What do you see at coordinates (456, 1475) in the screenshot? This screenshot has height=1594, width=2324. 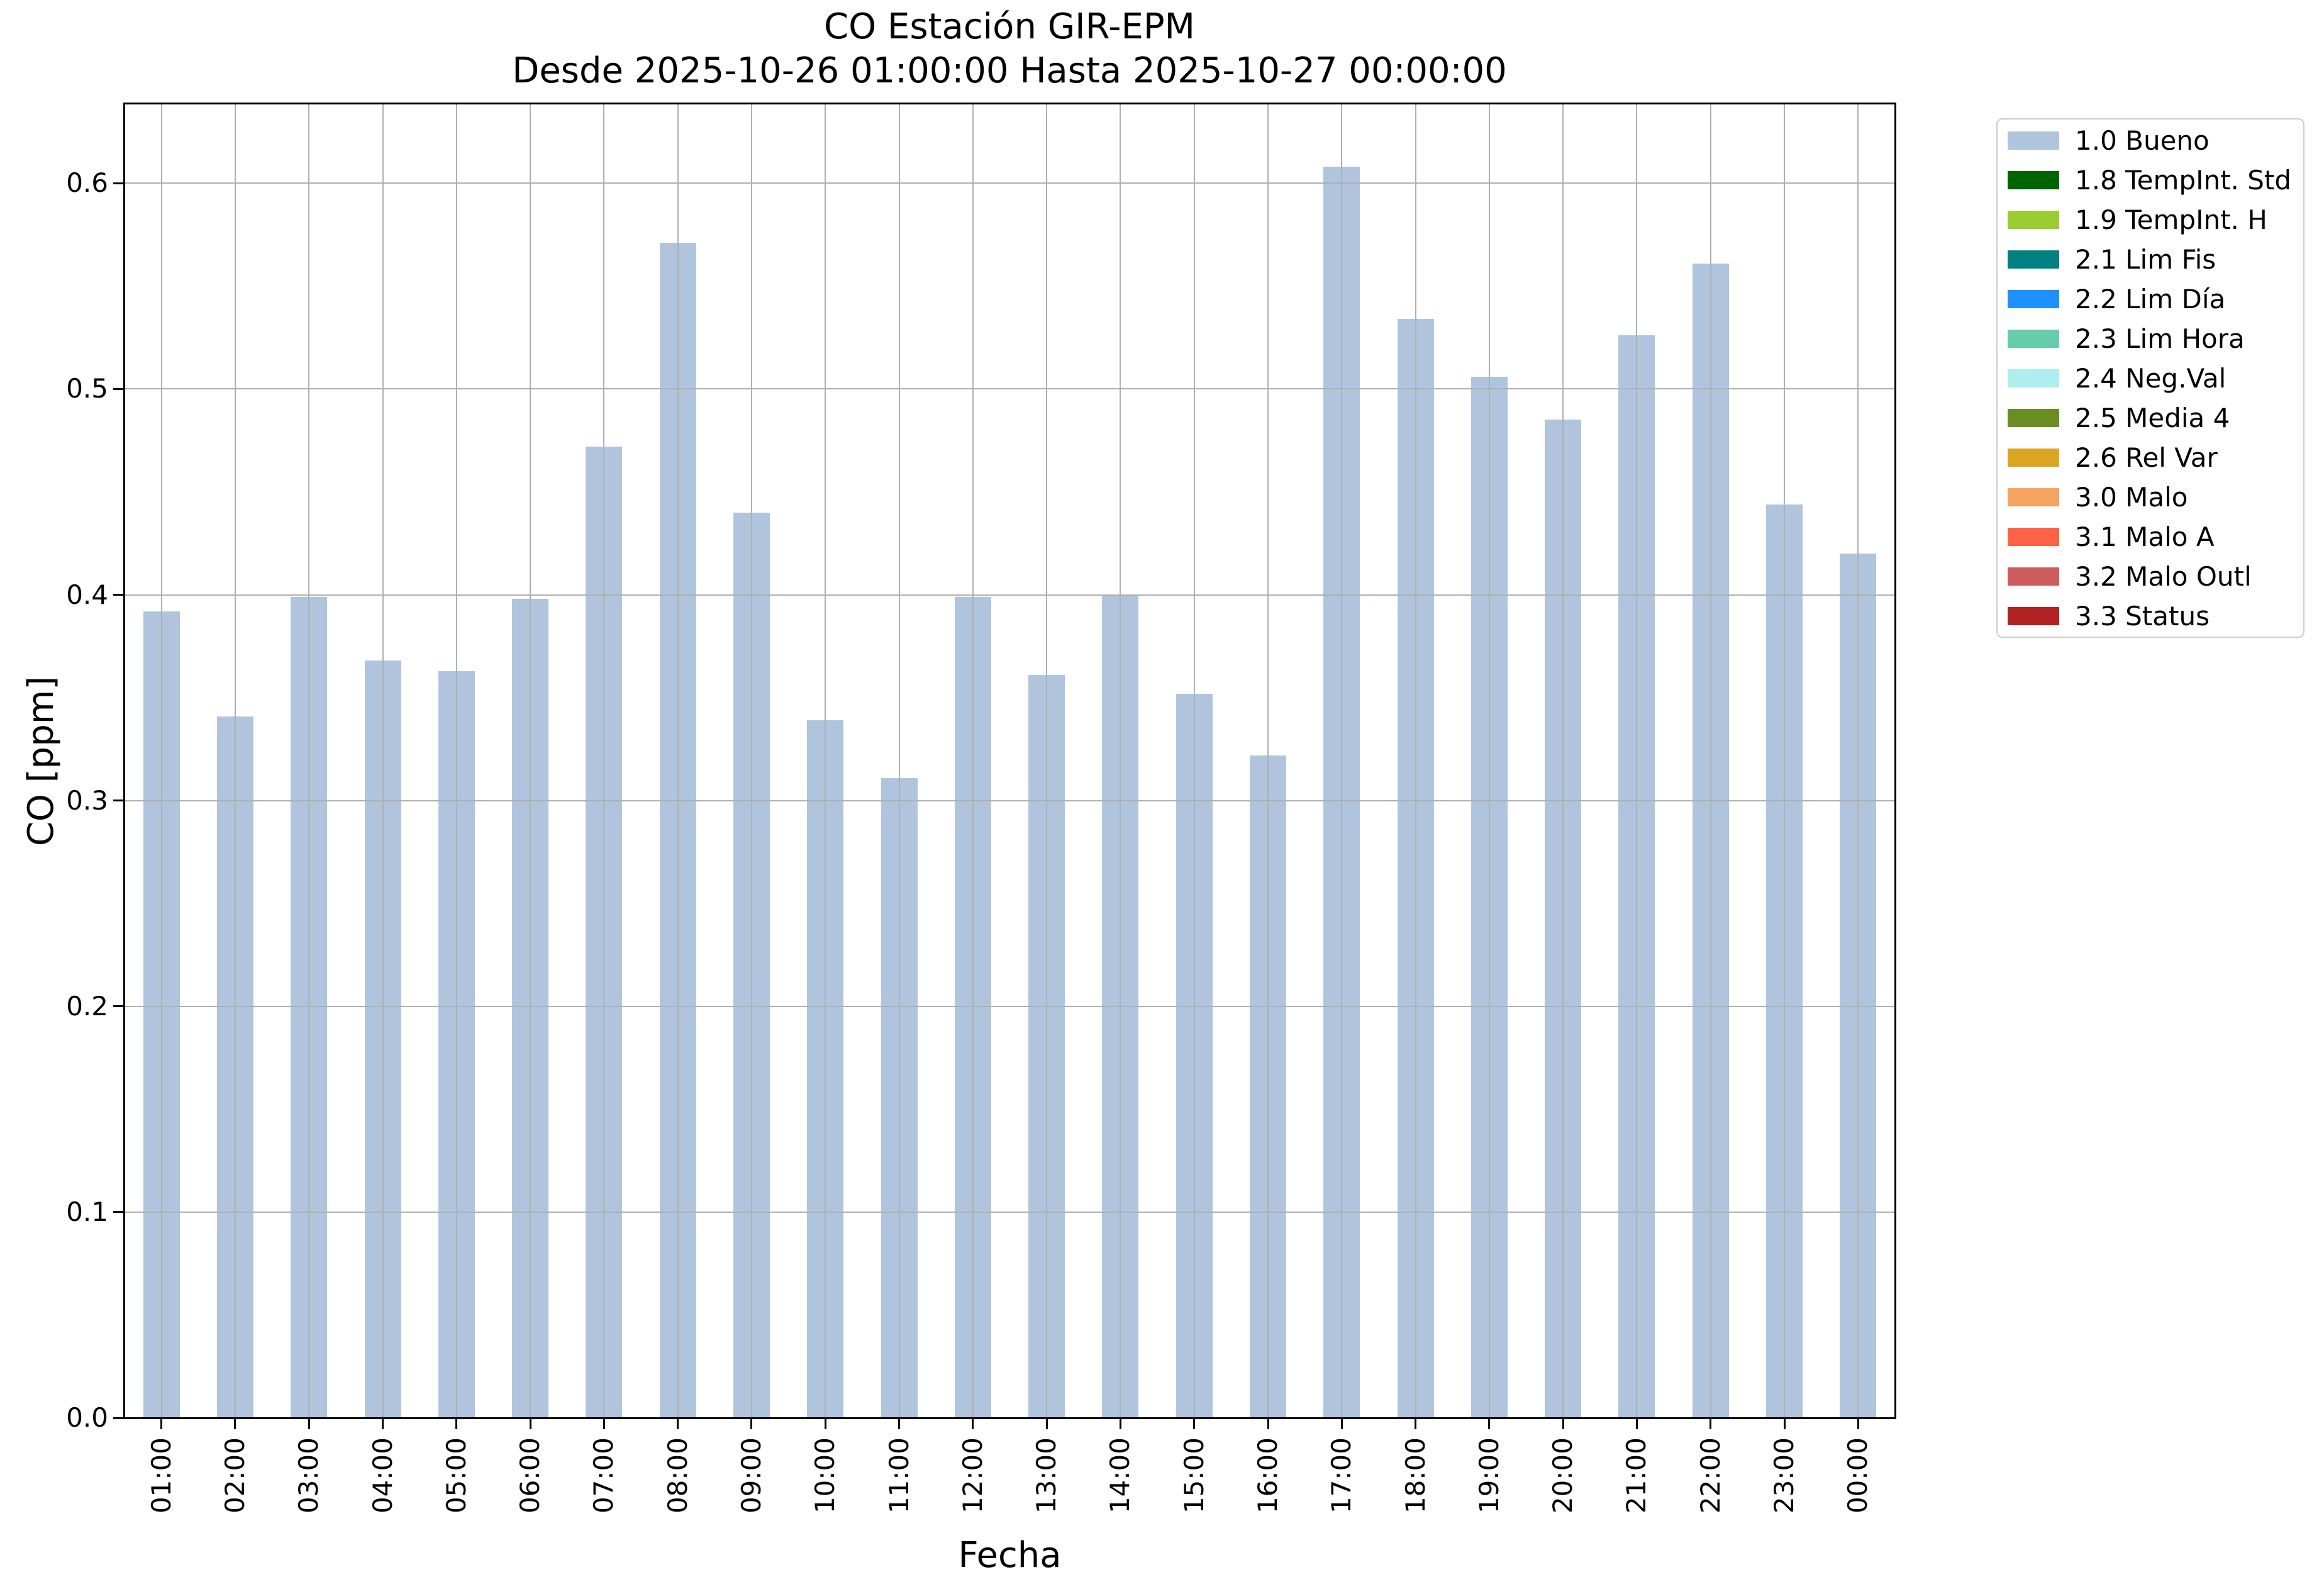 I see `x-tick-label: 05:00` at bounding box center [456, 1475].